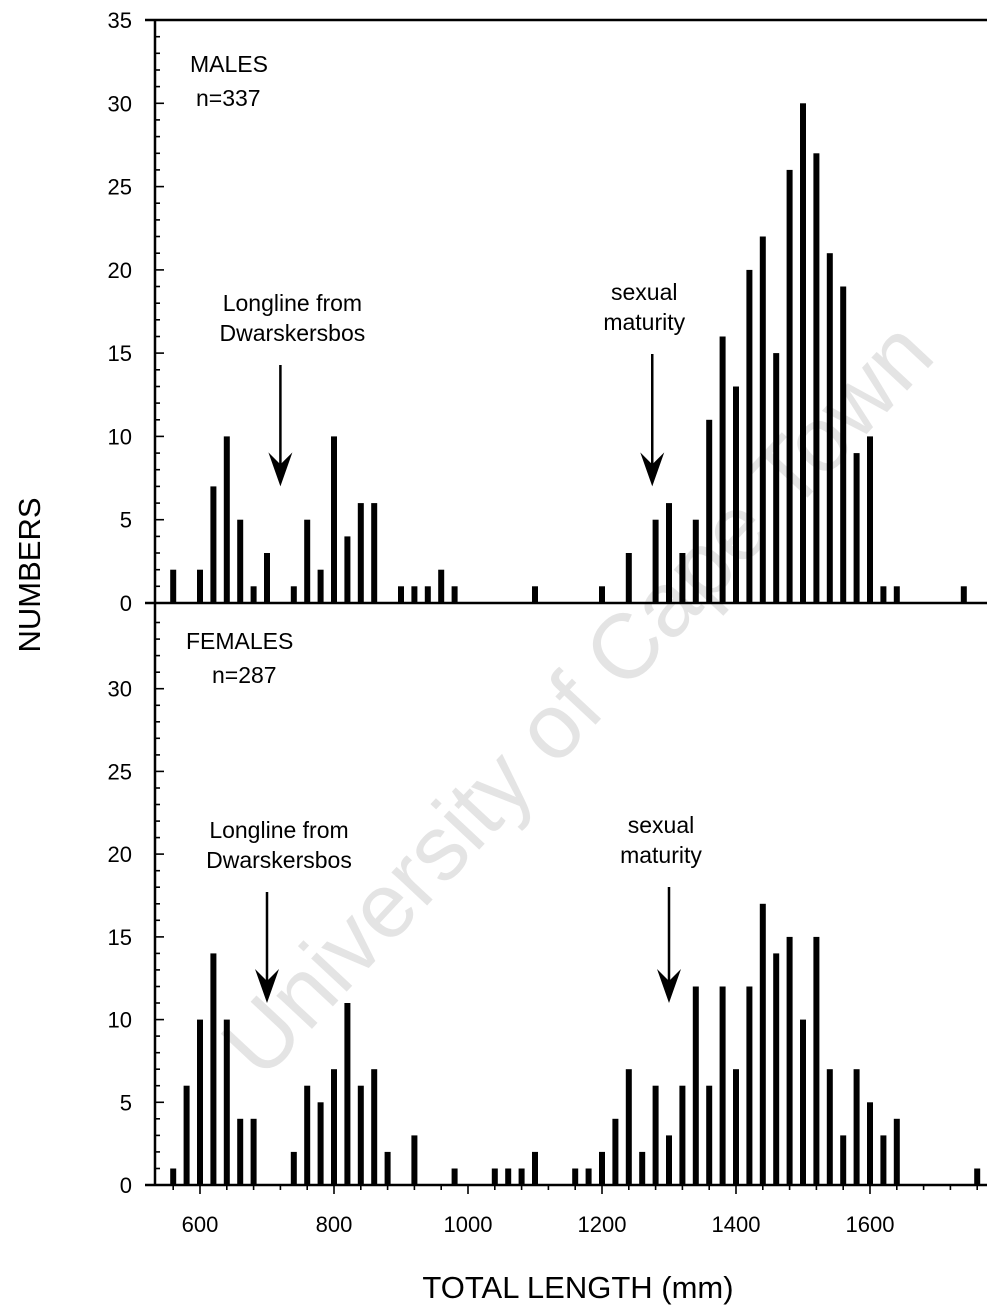  Describe the element at coordinates (661, 825) in the screenshot. I see `annotation-text-bottom-1-0: sexual` at that location.